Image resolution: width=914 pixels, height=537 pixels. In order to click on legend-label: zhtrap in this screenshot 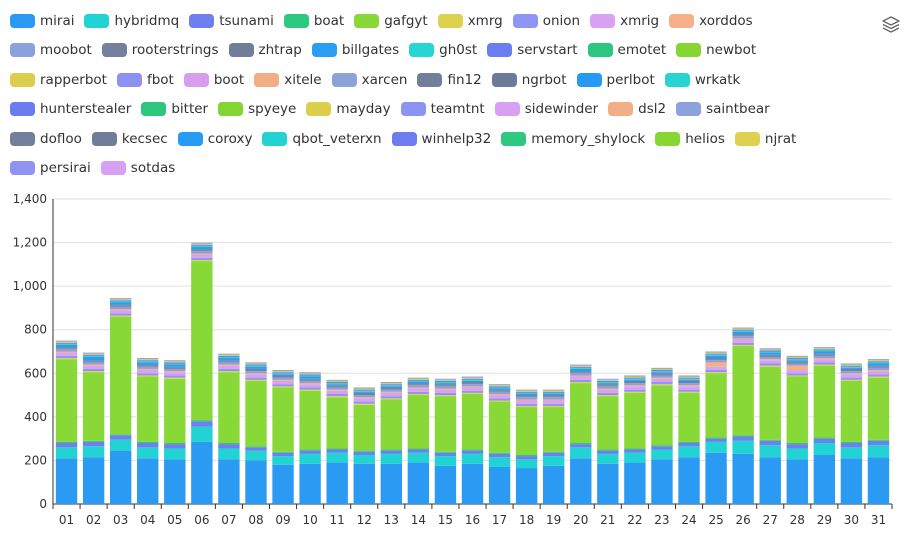, I will do `click(280, 50)`.